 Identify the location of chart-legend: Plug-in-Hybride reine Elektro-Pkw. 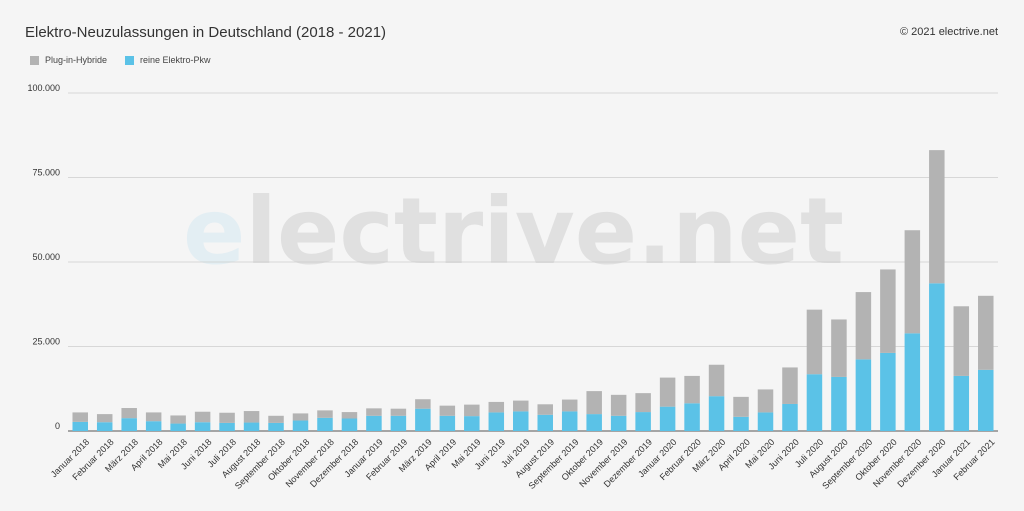
(129, 60).